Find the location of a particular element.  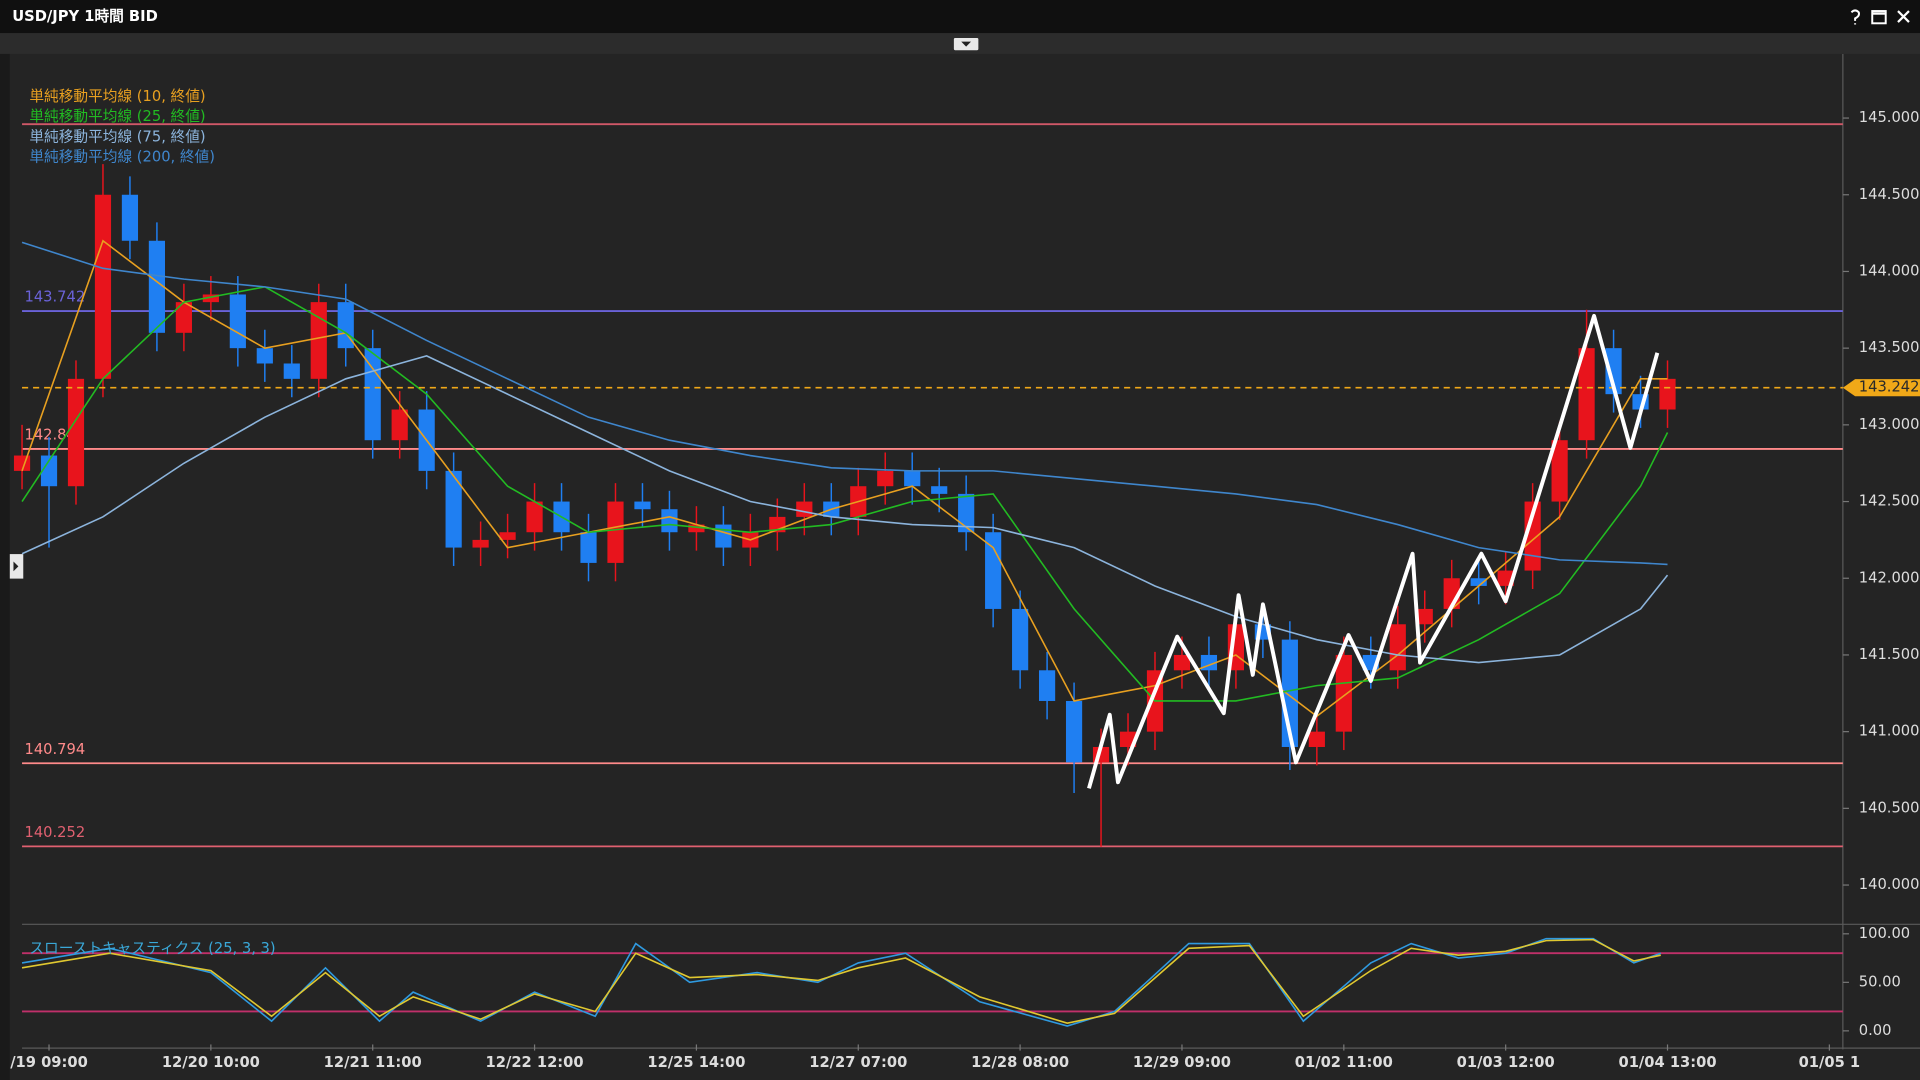

y-tick-label: 140.500 is located at coordinates (1889, 807).